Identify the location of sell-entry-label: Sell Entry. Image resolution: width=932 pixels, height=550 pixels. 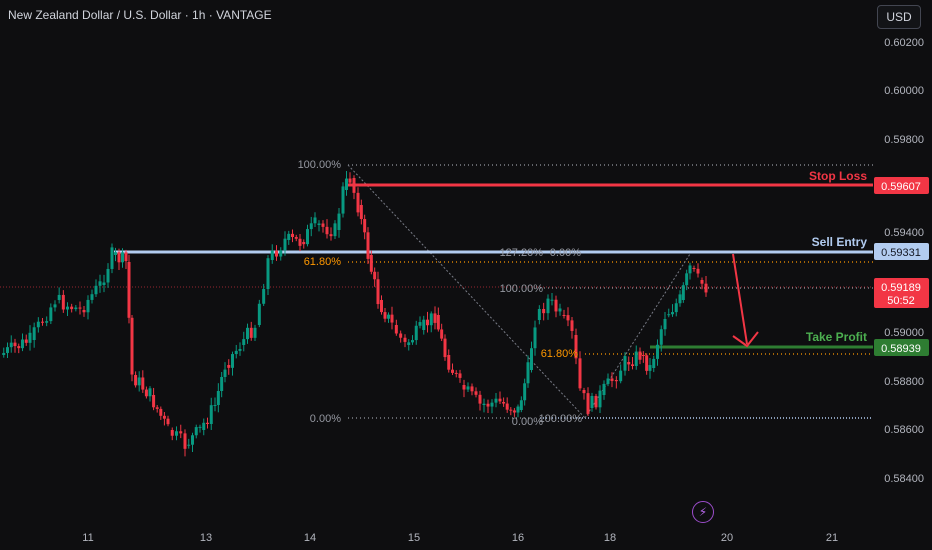
(840, 242).